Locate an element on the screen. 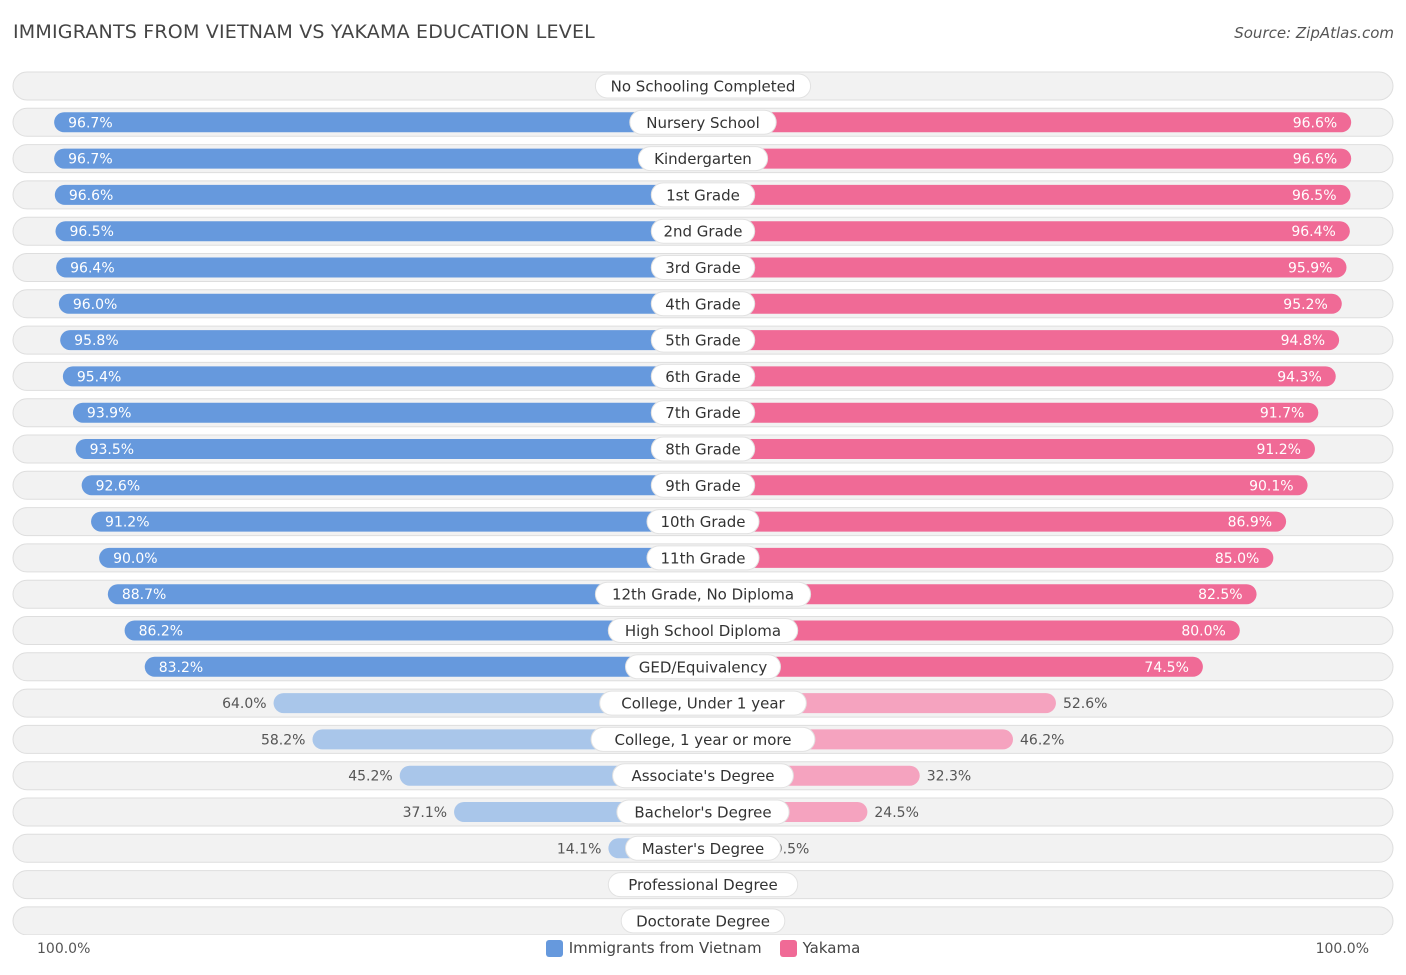  value-label-vietnam-6th-grade: 95.4% is located at coordinates (99, 377).